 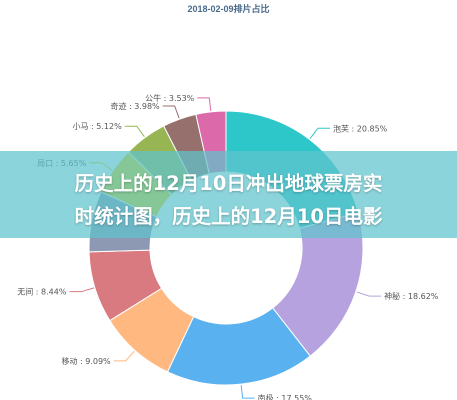 I want to click on slice-label-南极: 南极 : 17.55%, so click(x=285, y=396).